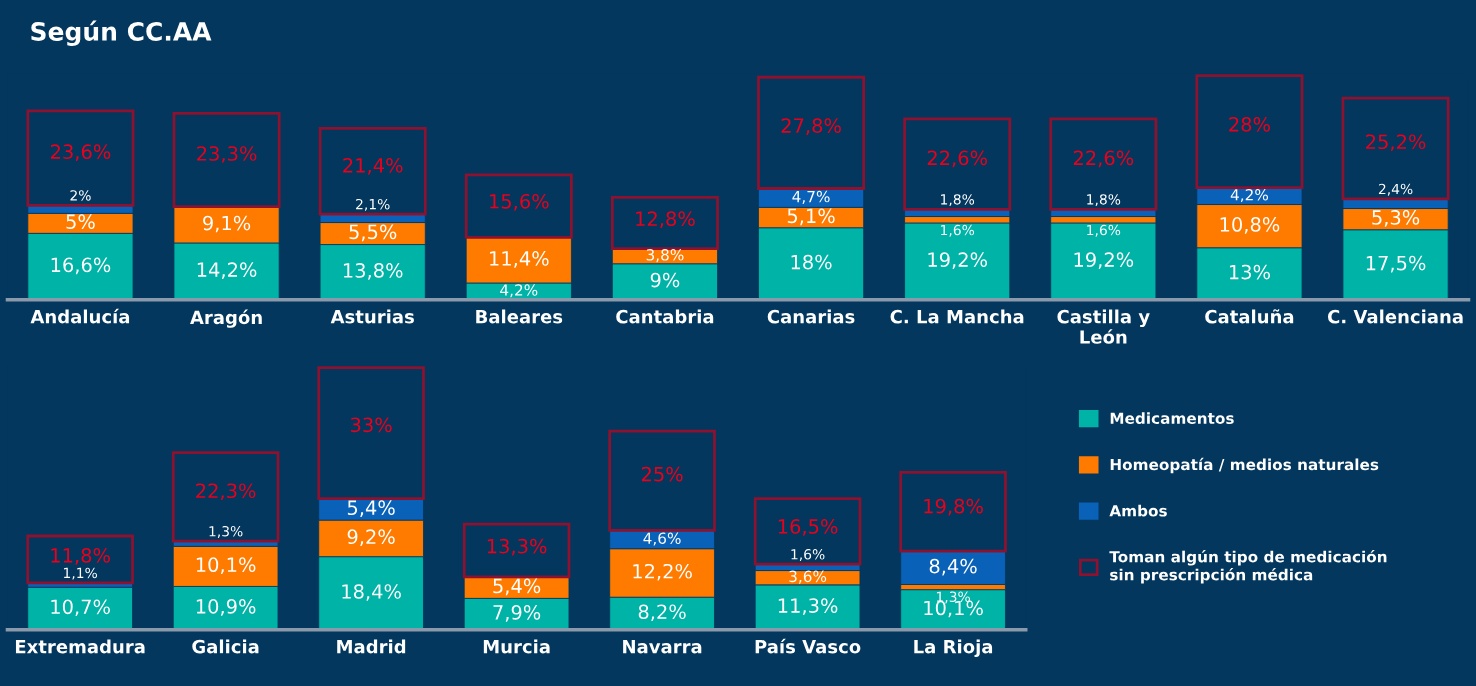 The image size is (1476, 686). What do you see at coordinates (517, 613) in the screenshot?
I see `data-label: 7,9%` at bounding box center [517, 613].